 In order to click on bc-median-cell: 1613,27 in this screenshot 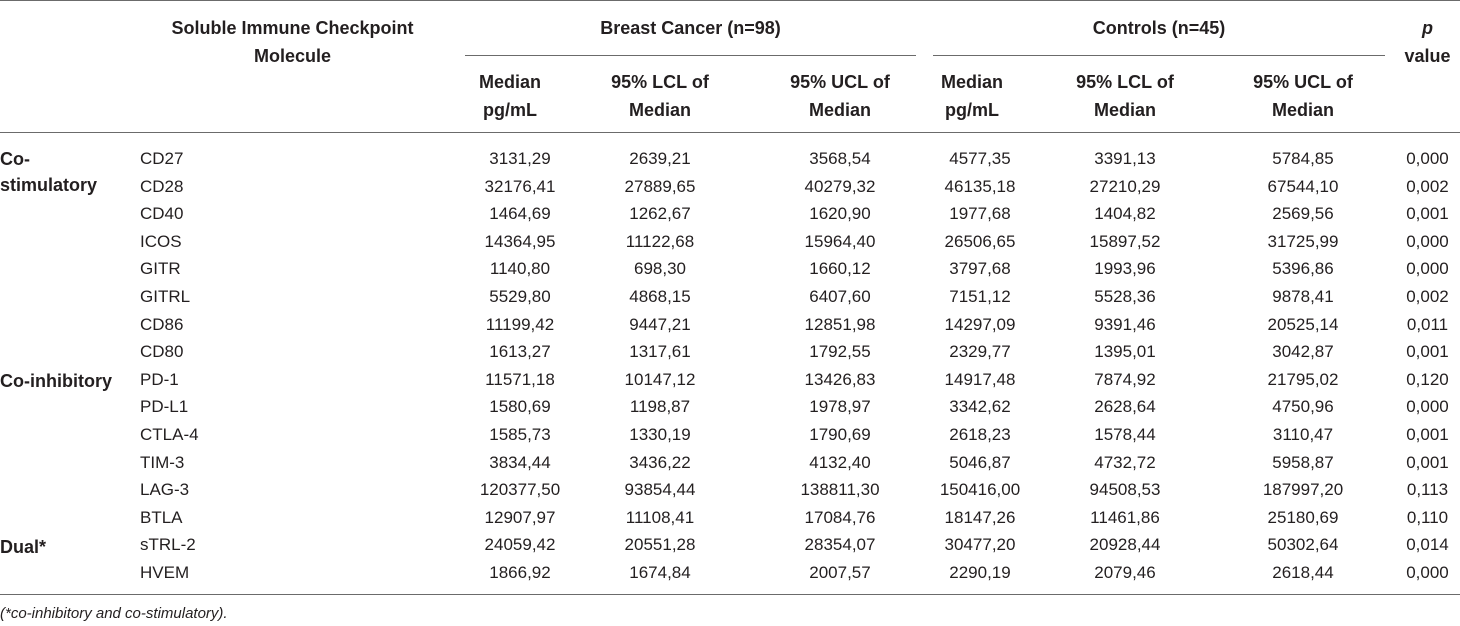, I will do `click(520, 352)`.